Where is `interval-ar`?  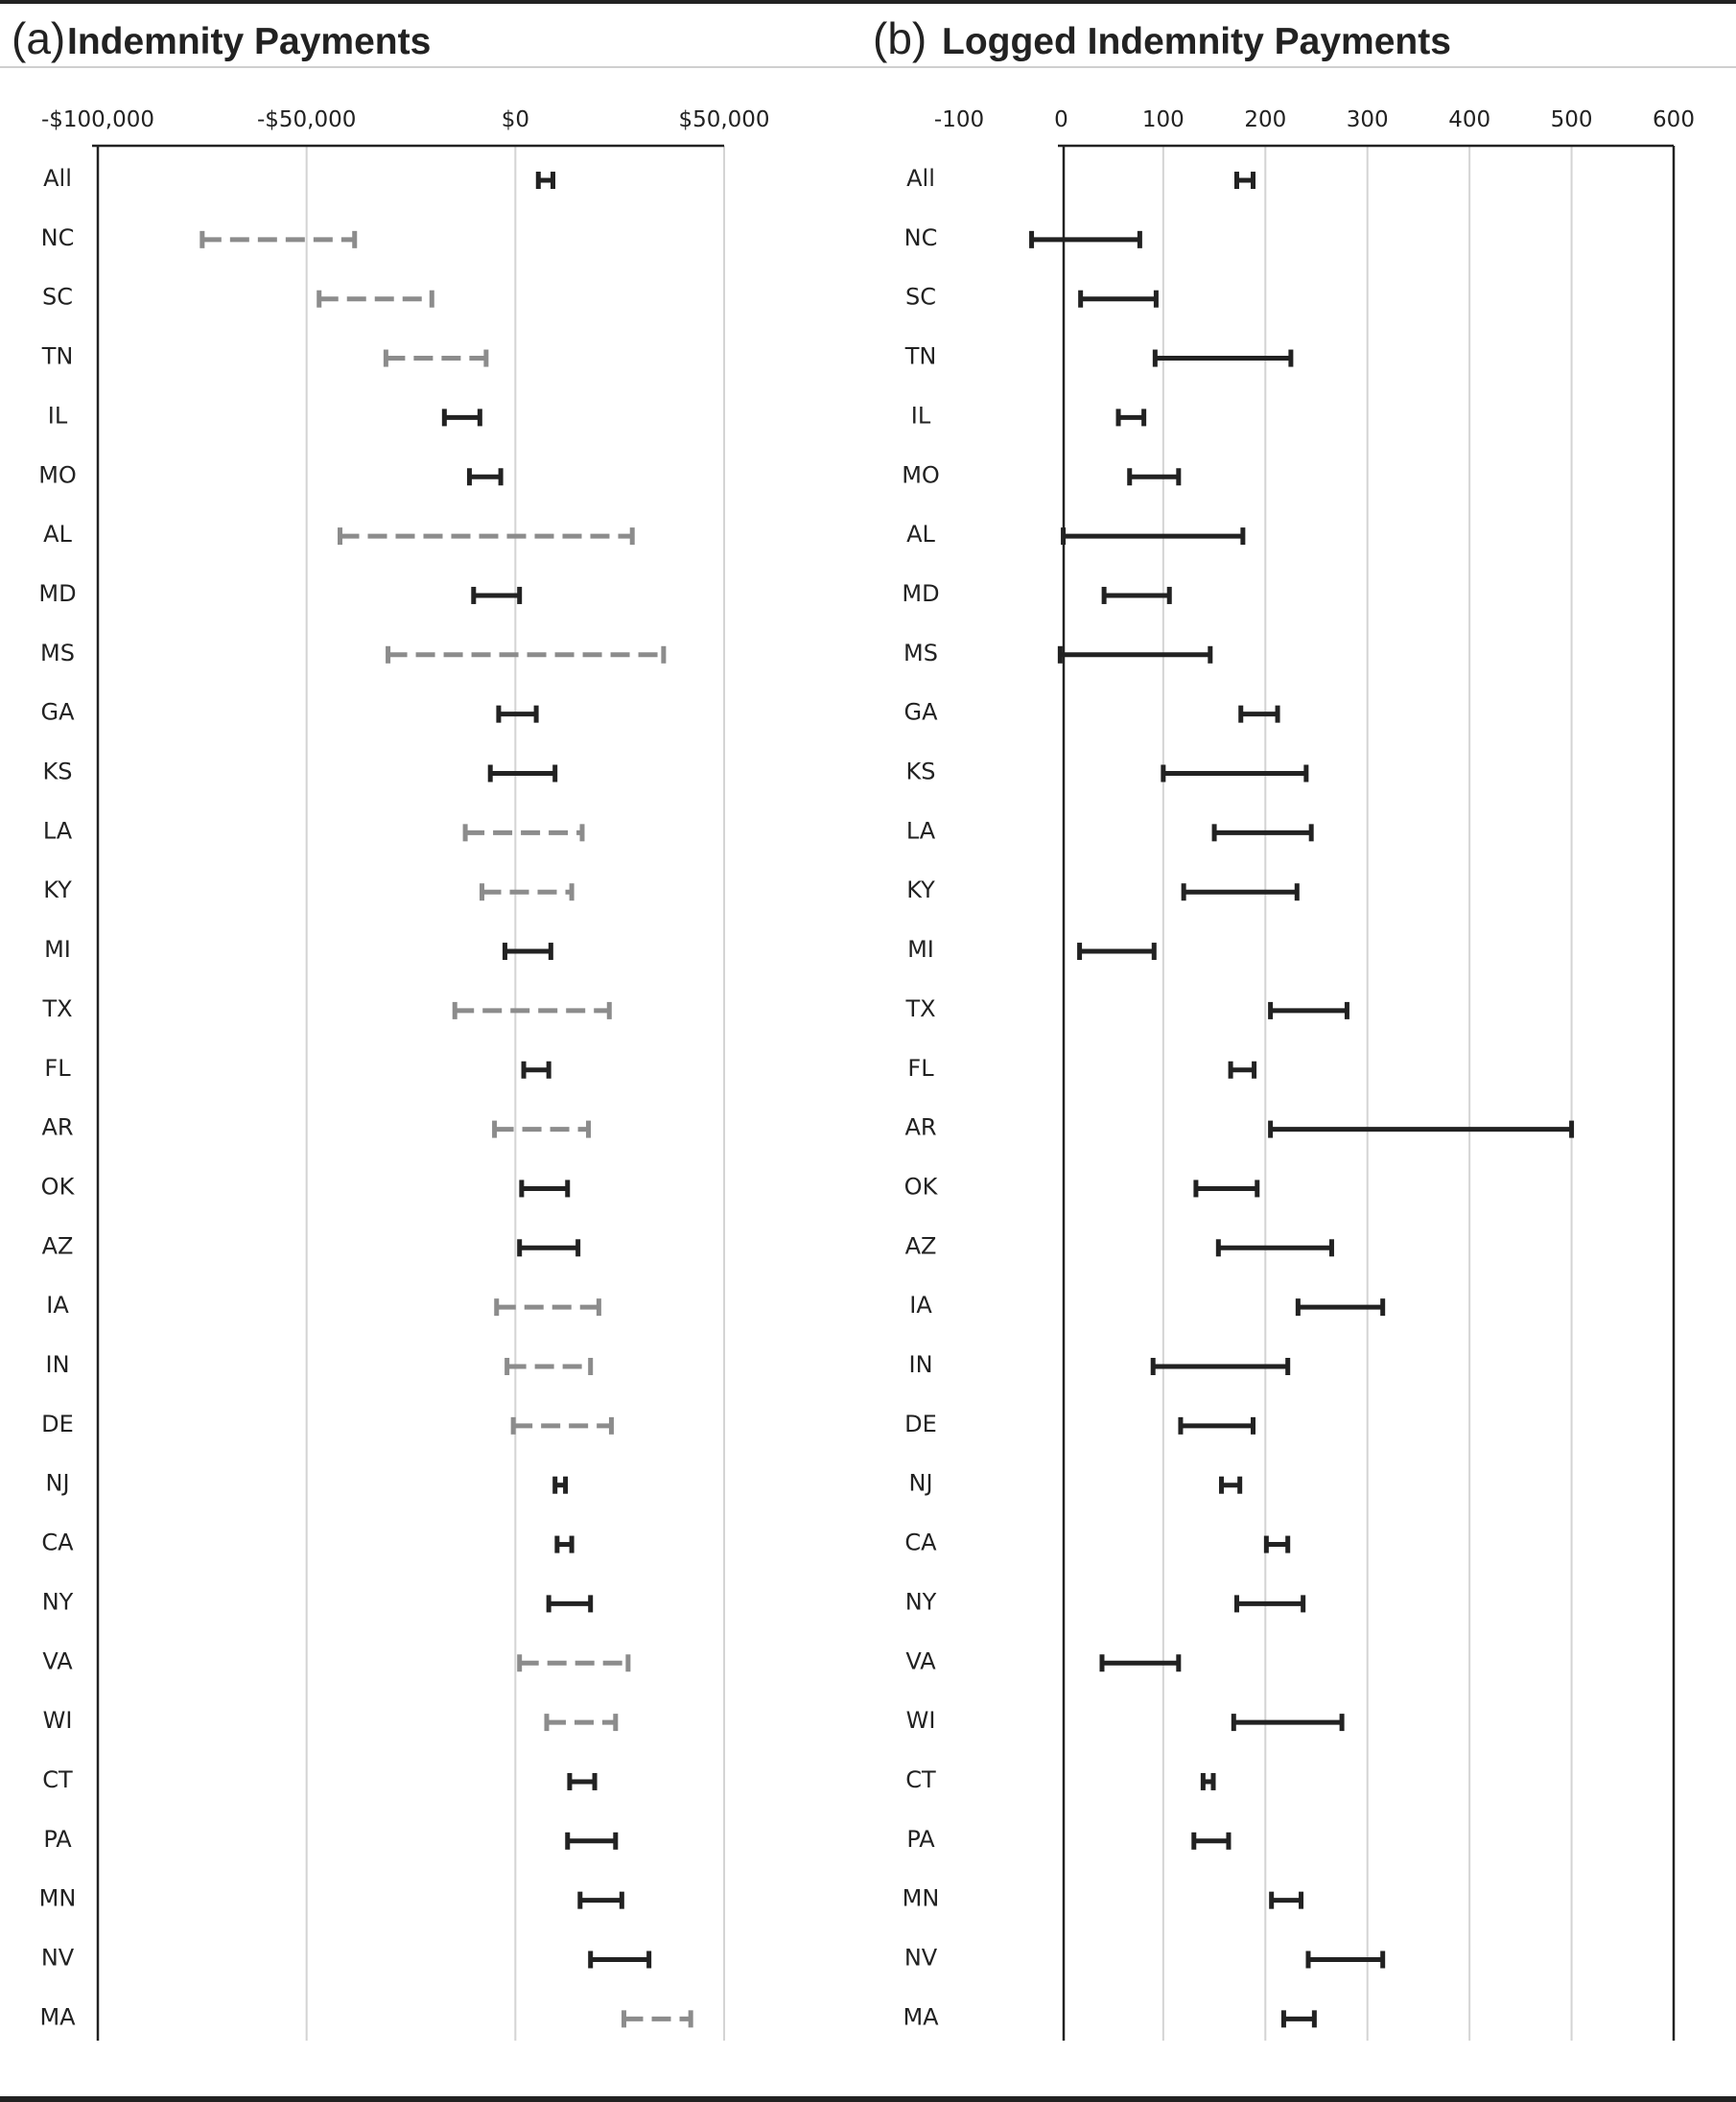 interval-ar is located at coordinates (542, 1129).